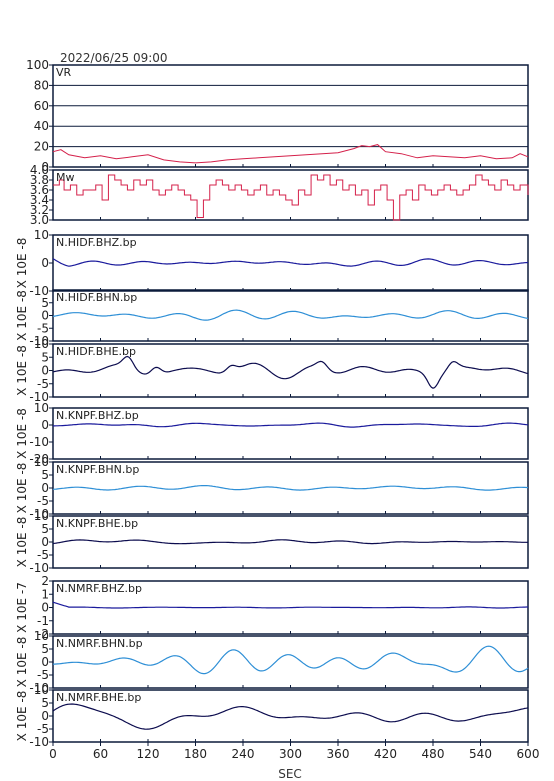  I want to click on x-tick-label: 300, so click(290, 754).